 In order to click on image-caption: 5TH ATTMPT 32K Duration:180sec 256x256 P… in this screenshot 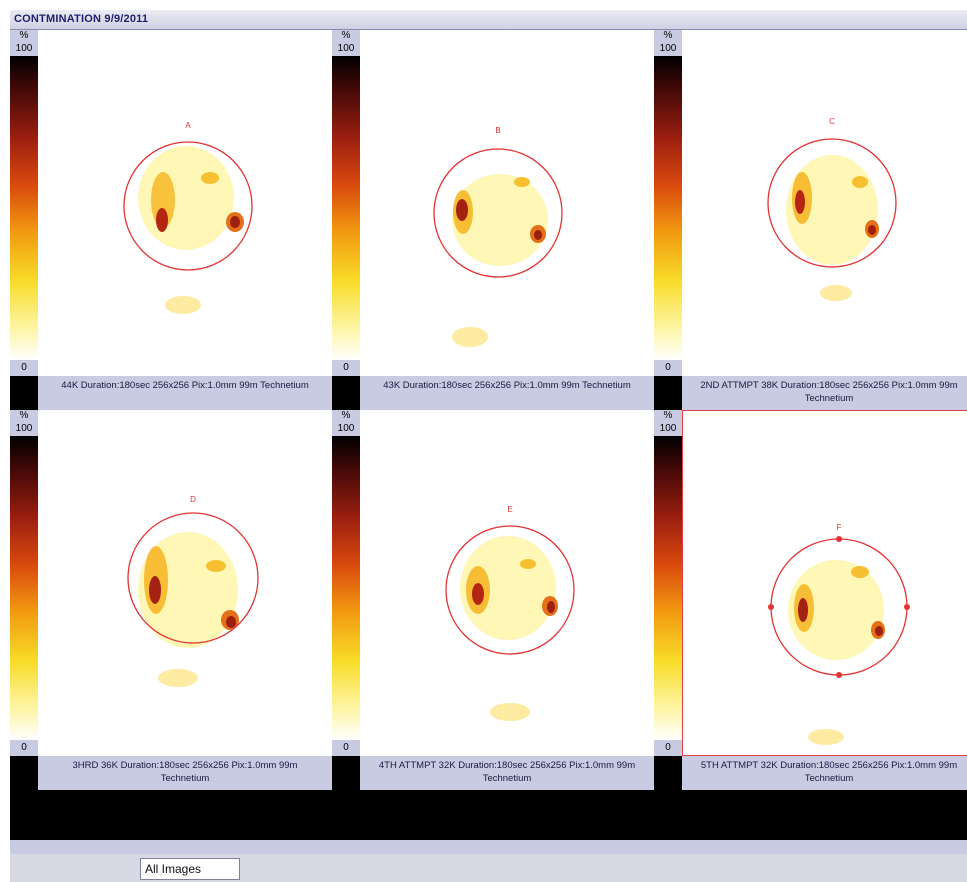, I will do `click(824, 773)`.